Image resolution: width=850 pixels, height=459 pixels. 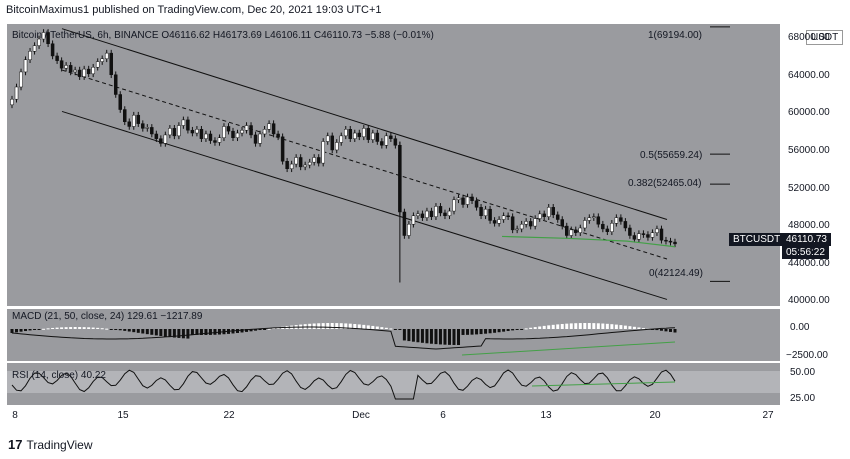 What do you see at coordinates (825, 37) in the screenshot?
I see `currency-button: USDT` at bounding box center [825, 37].